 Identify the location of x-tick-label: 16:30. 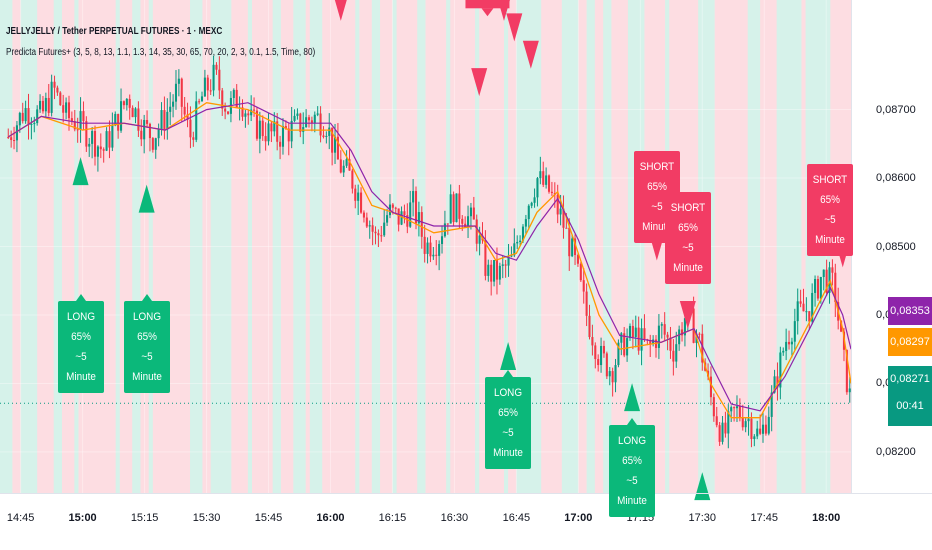
(454, 518).